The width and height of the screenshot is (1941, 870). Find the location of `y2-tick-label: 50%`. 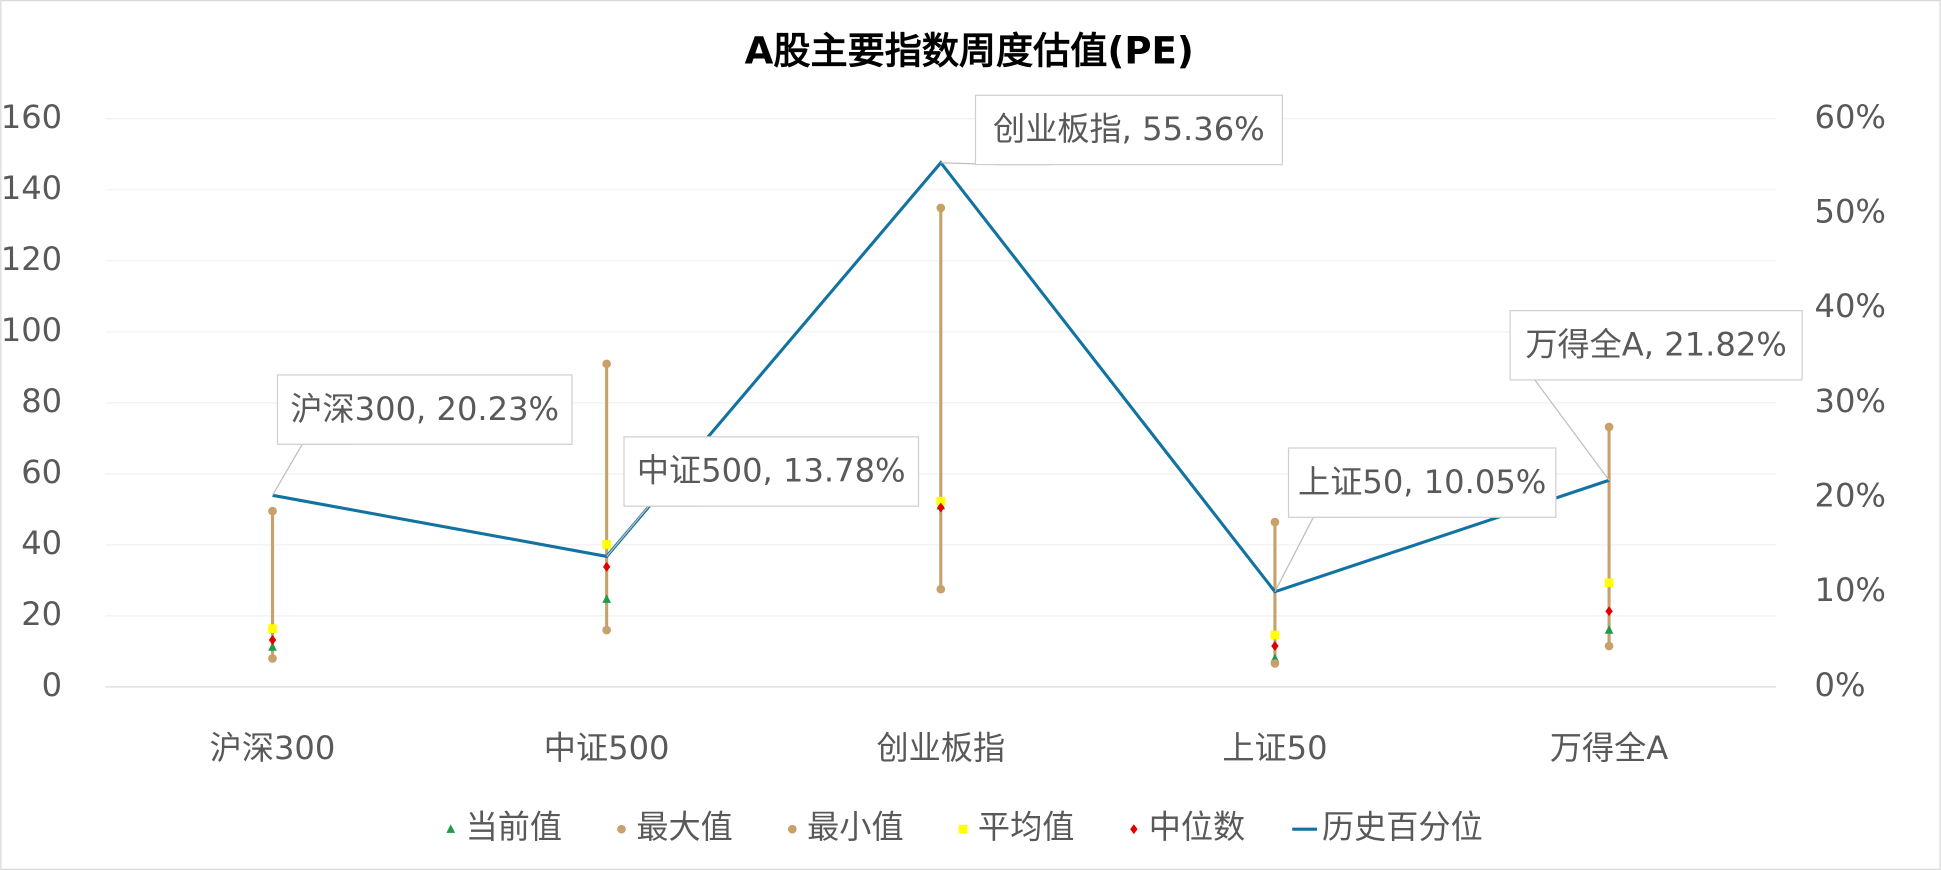

y2-tick-label: 50% is located at coordinates (1850, 211).